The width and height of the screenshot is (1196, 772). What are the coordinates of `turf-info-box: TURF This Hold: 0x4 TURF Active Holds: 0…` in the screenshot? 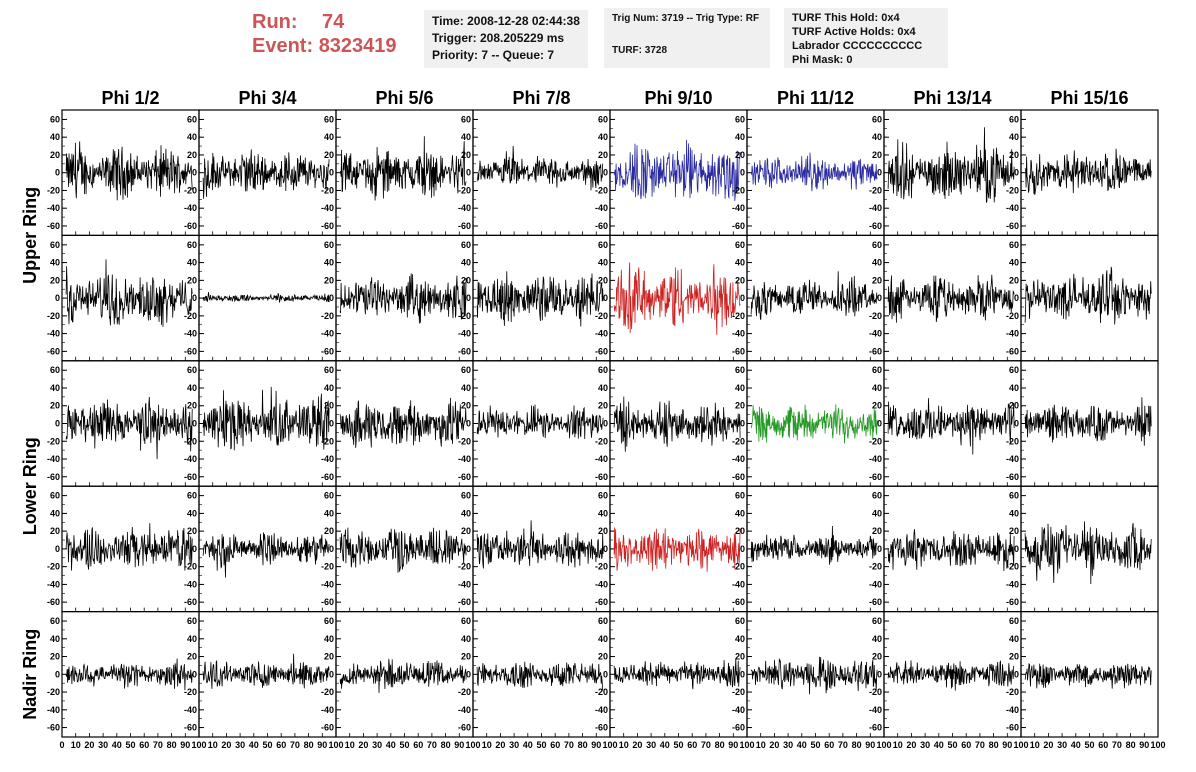 It's located at (866, 38).